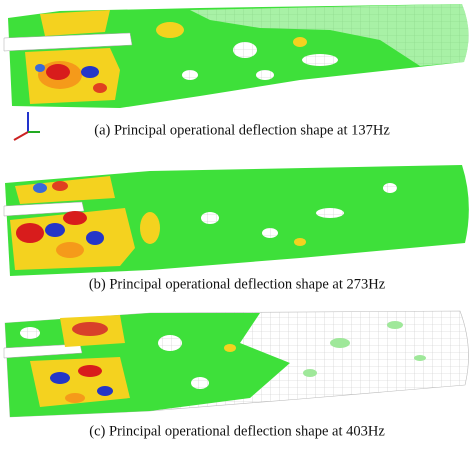 The width and height of the screenshot is (474, 466). Describe the element at coordinates (329, 35) in the screenshot. I see `mesh-patch` at that location.